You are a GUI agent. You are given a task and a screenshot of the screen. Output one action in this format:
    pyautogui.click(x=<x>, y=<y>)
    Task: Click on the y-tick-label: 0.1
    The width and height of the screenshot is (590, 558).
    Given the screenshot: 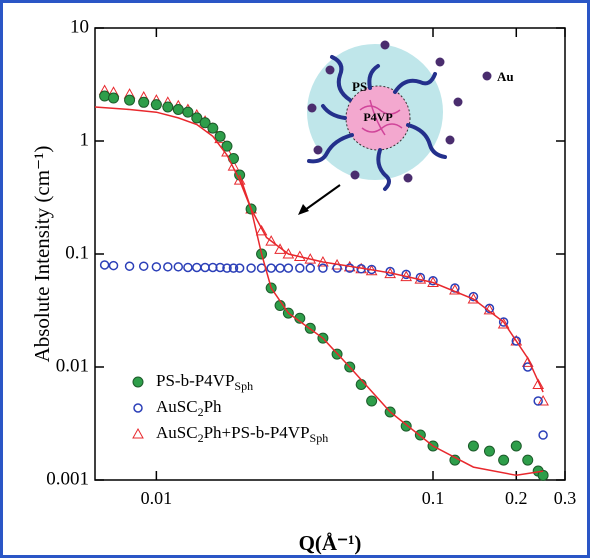 What is the action you would take?
    pyautogui.click(x=77, y=252)
    